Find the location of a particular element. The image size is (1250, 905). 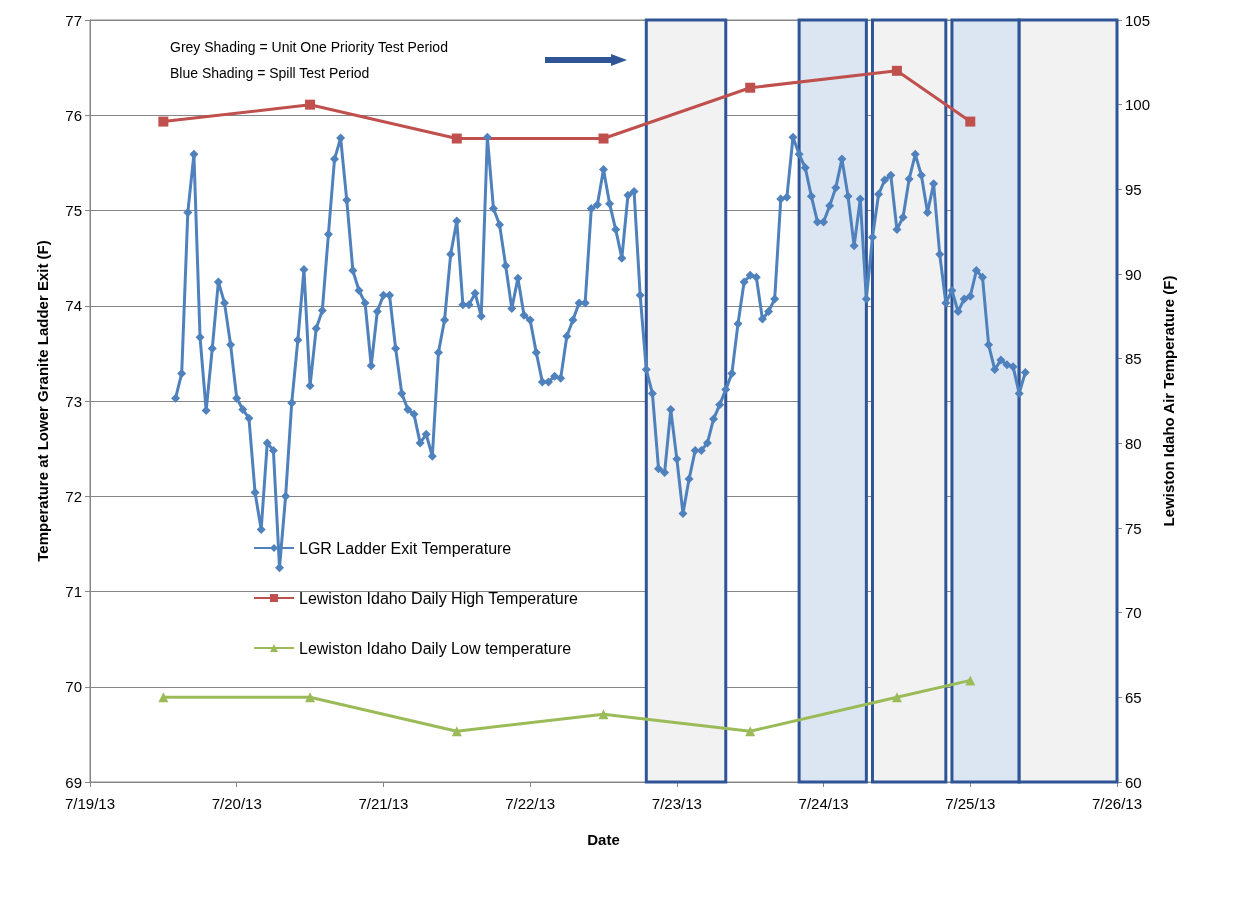

y2-tick-label: 85 is located at coordinates (1133, 359).